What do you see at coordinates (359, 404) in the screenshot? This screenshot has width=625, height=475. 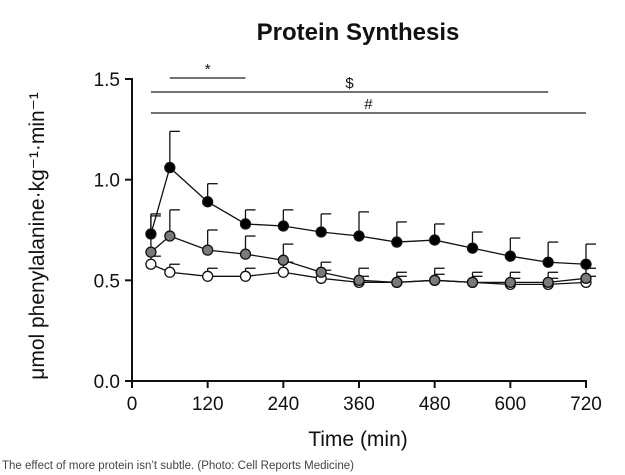 I see `x-tick-label: 360` at bounding box center [359, 404].